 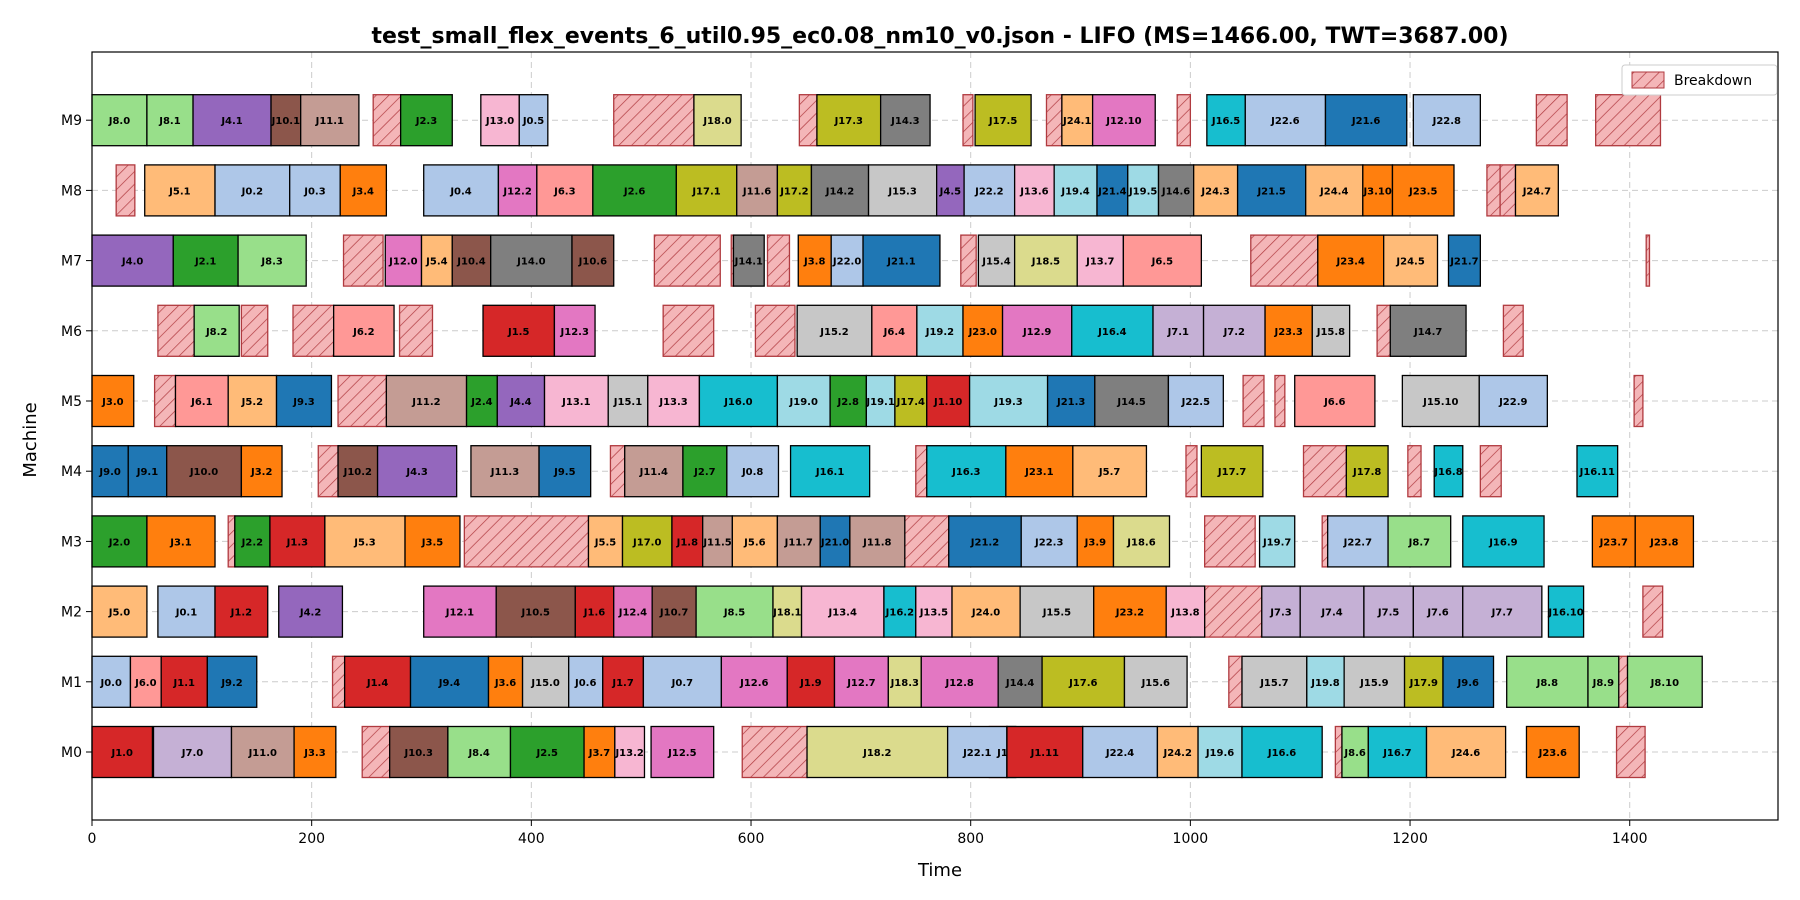 I want to click on operation-label: J0.1, so click(x=186, y=613).